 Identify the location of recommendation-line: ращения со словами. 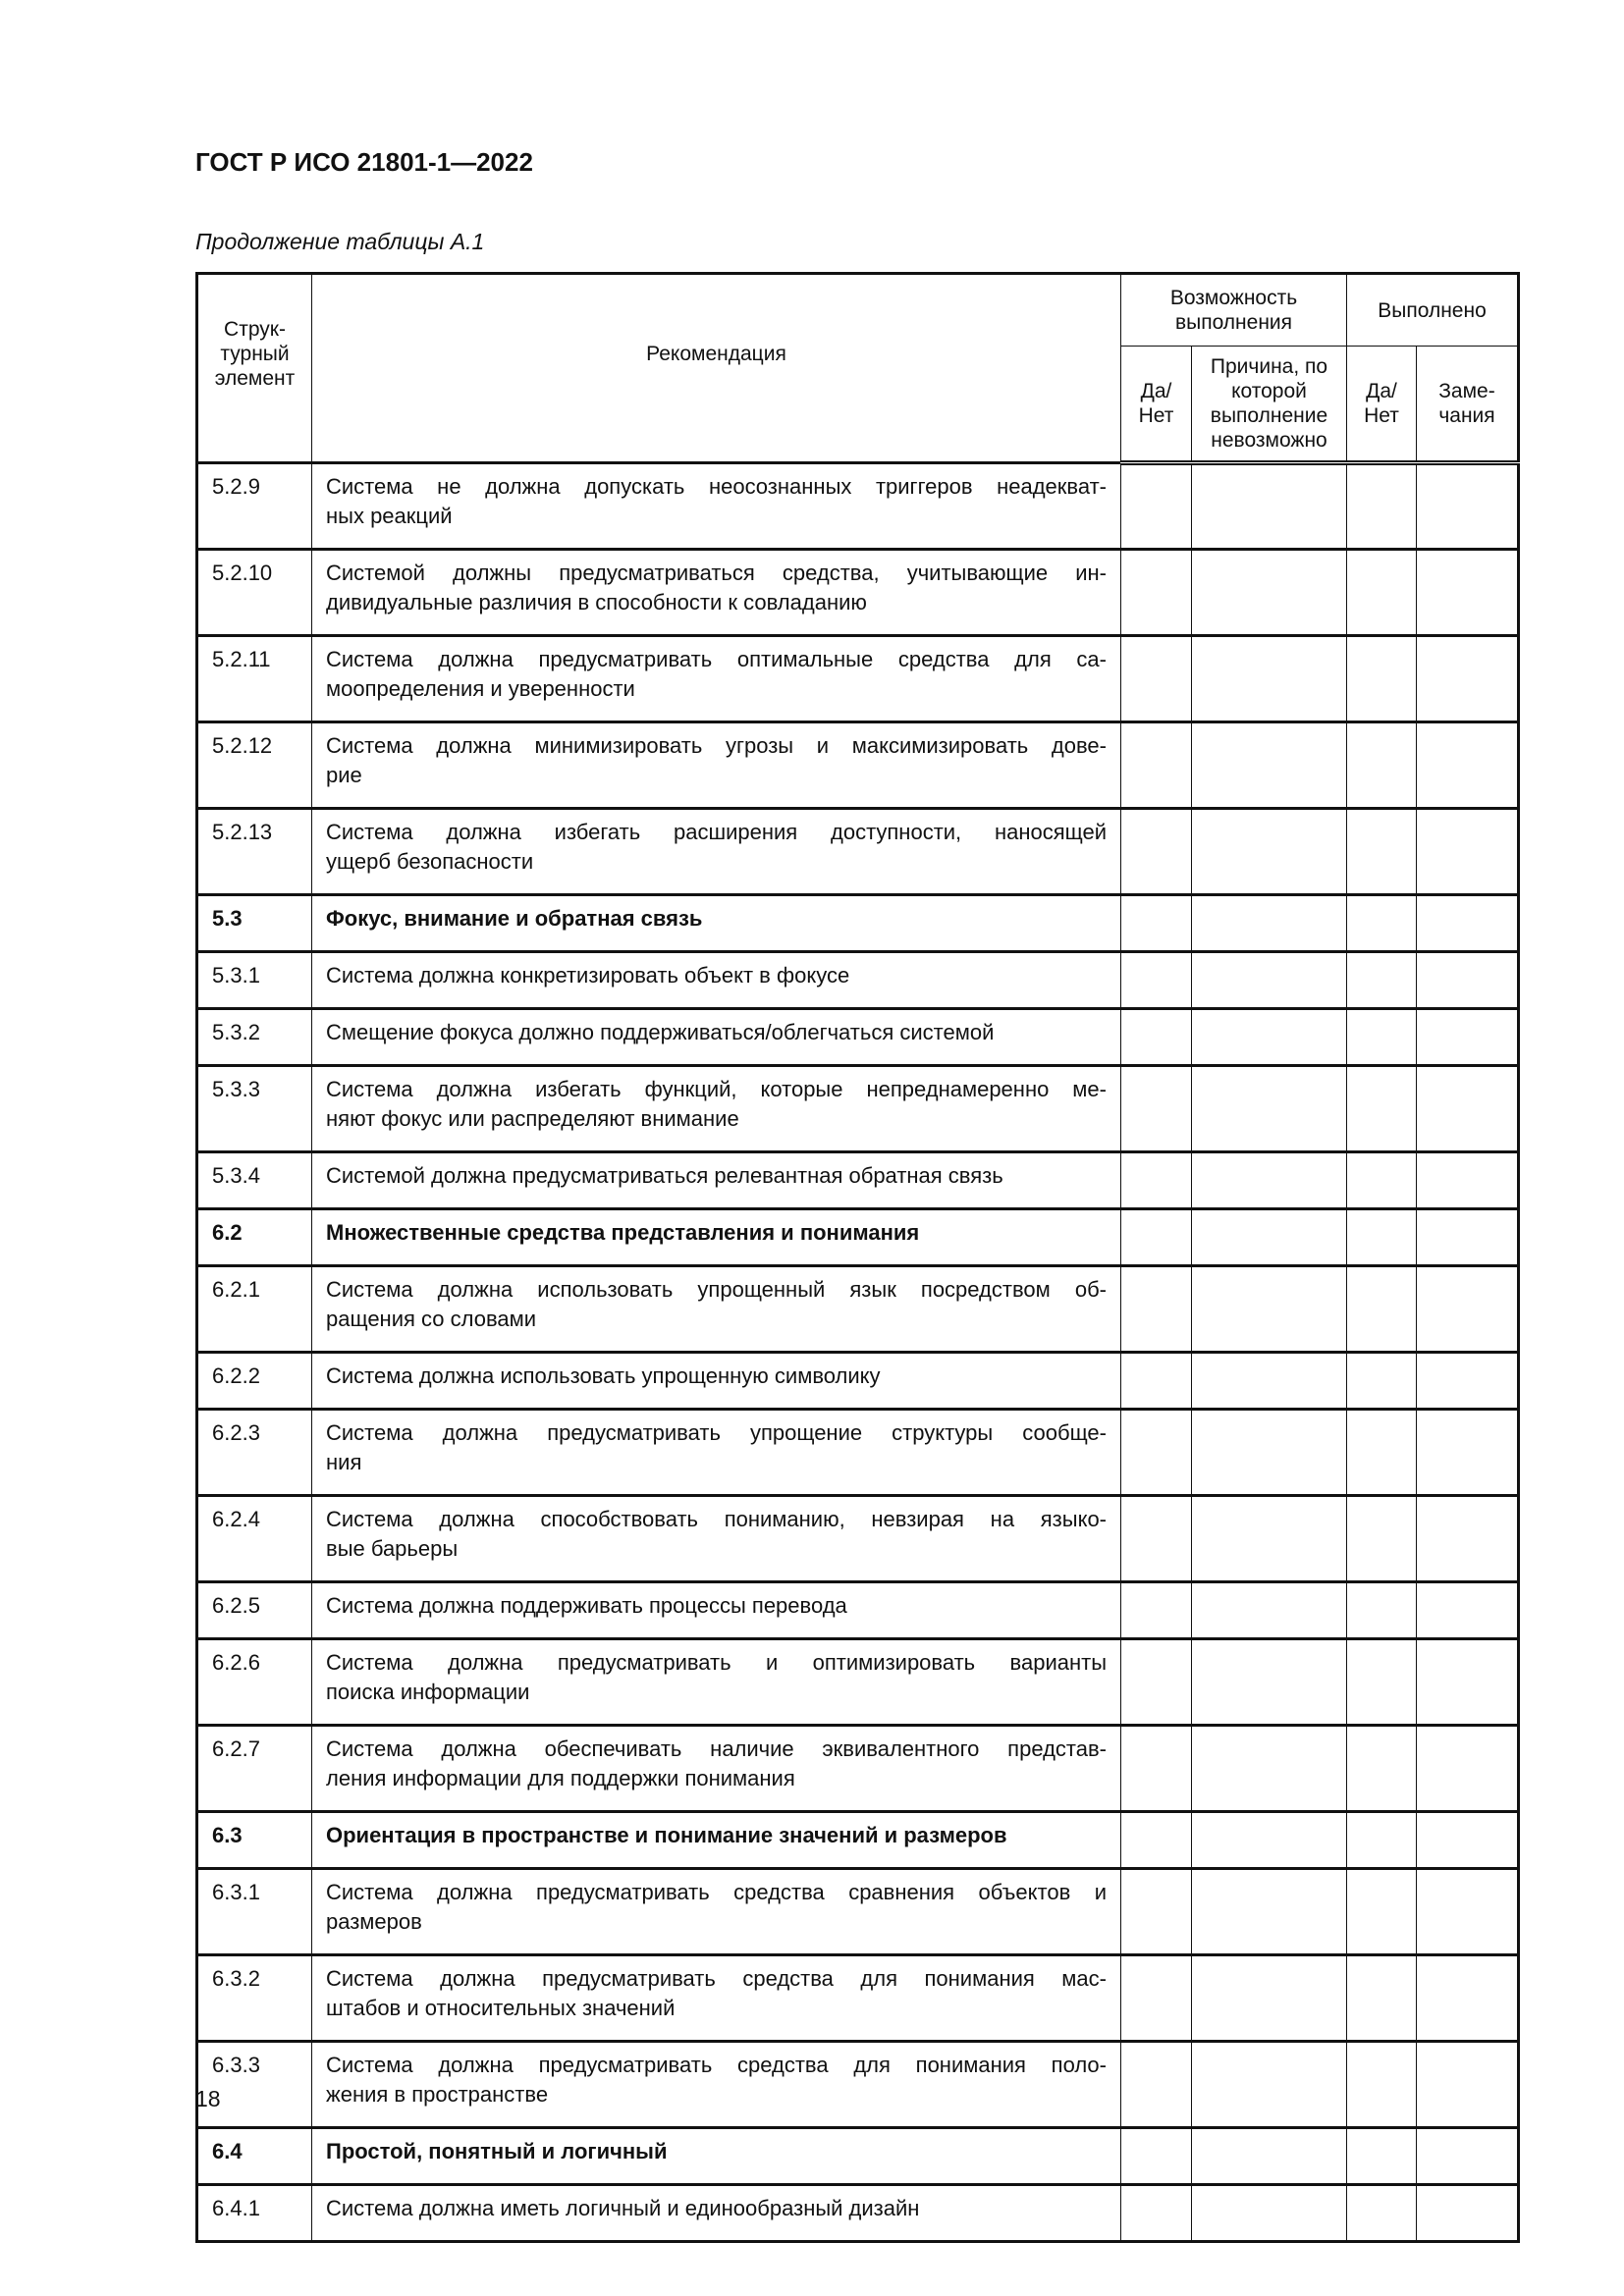
(431, 1319).